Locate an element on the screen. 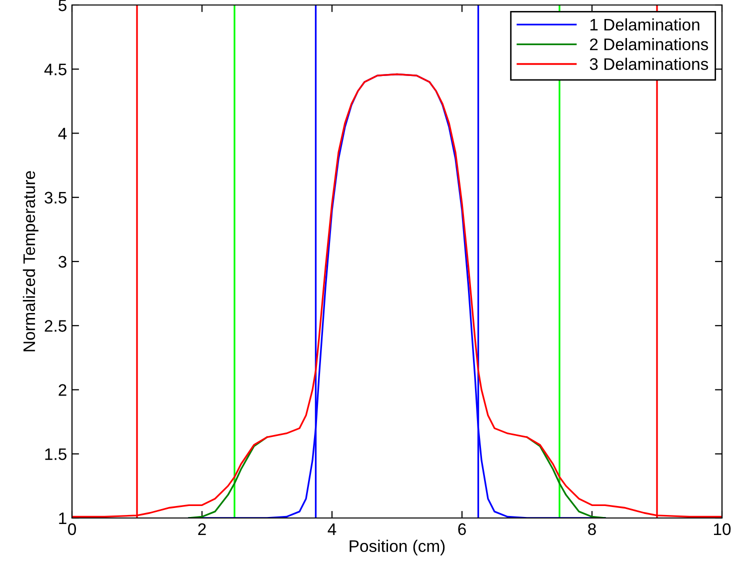  y-tick-label: 2.5 is located at coordinates (55, 326).